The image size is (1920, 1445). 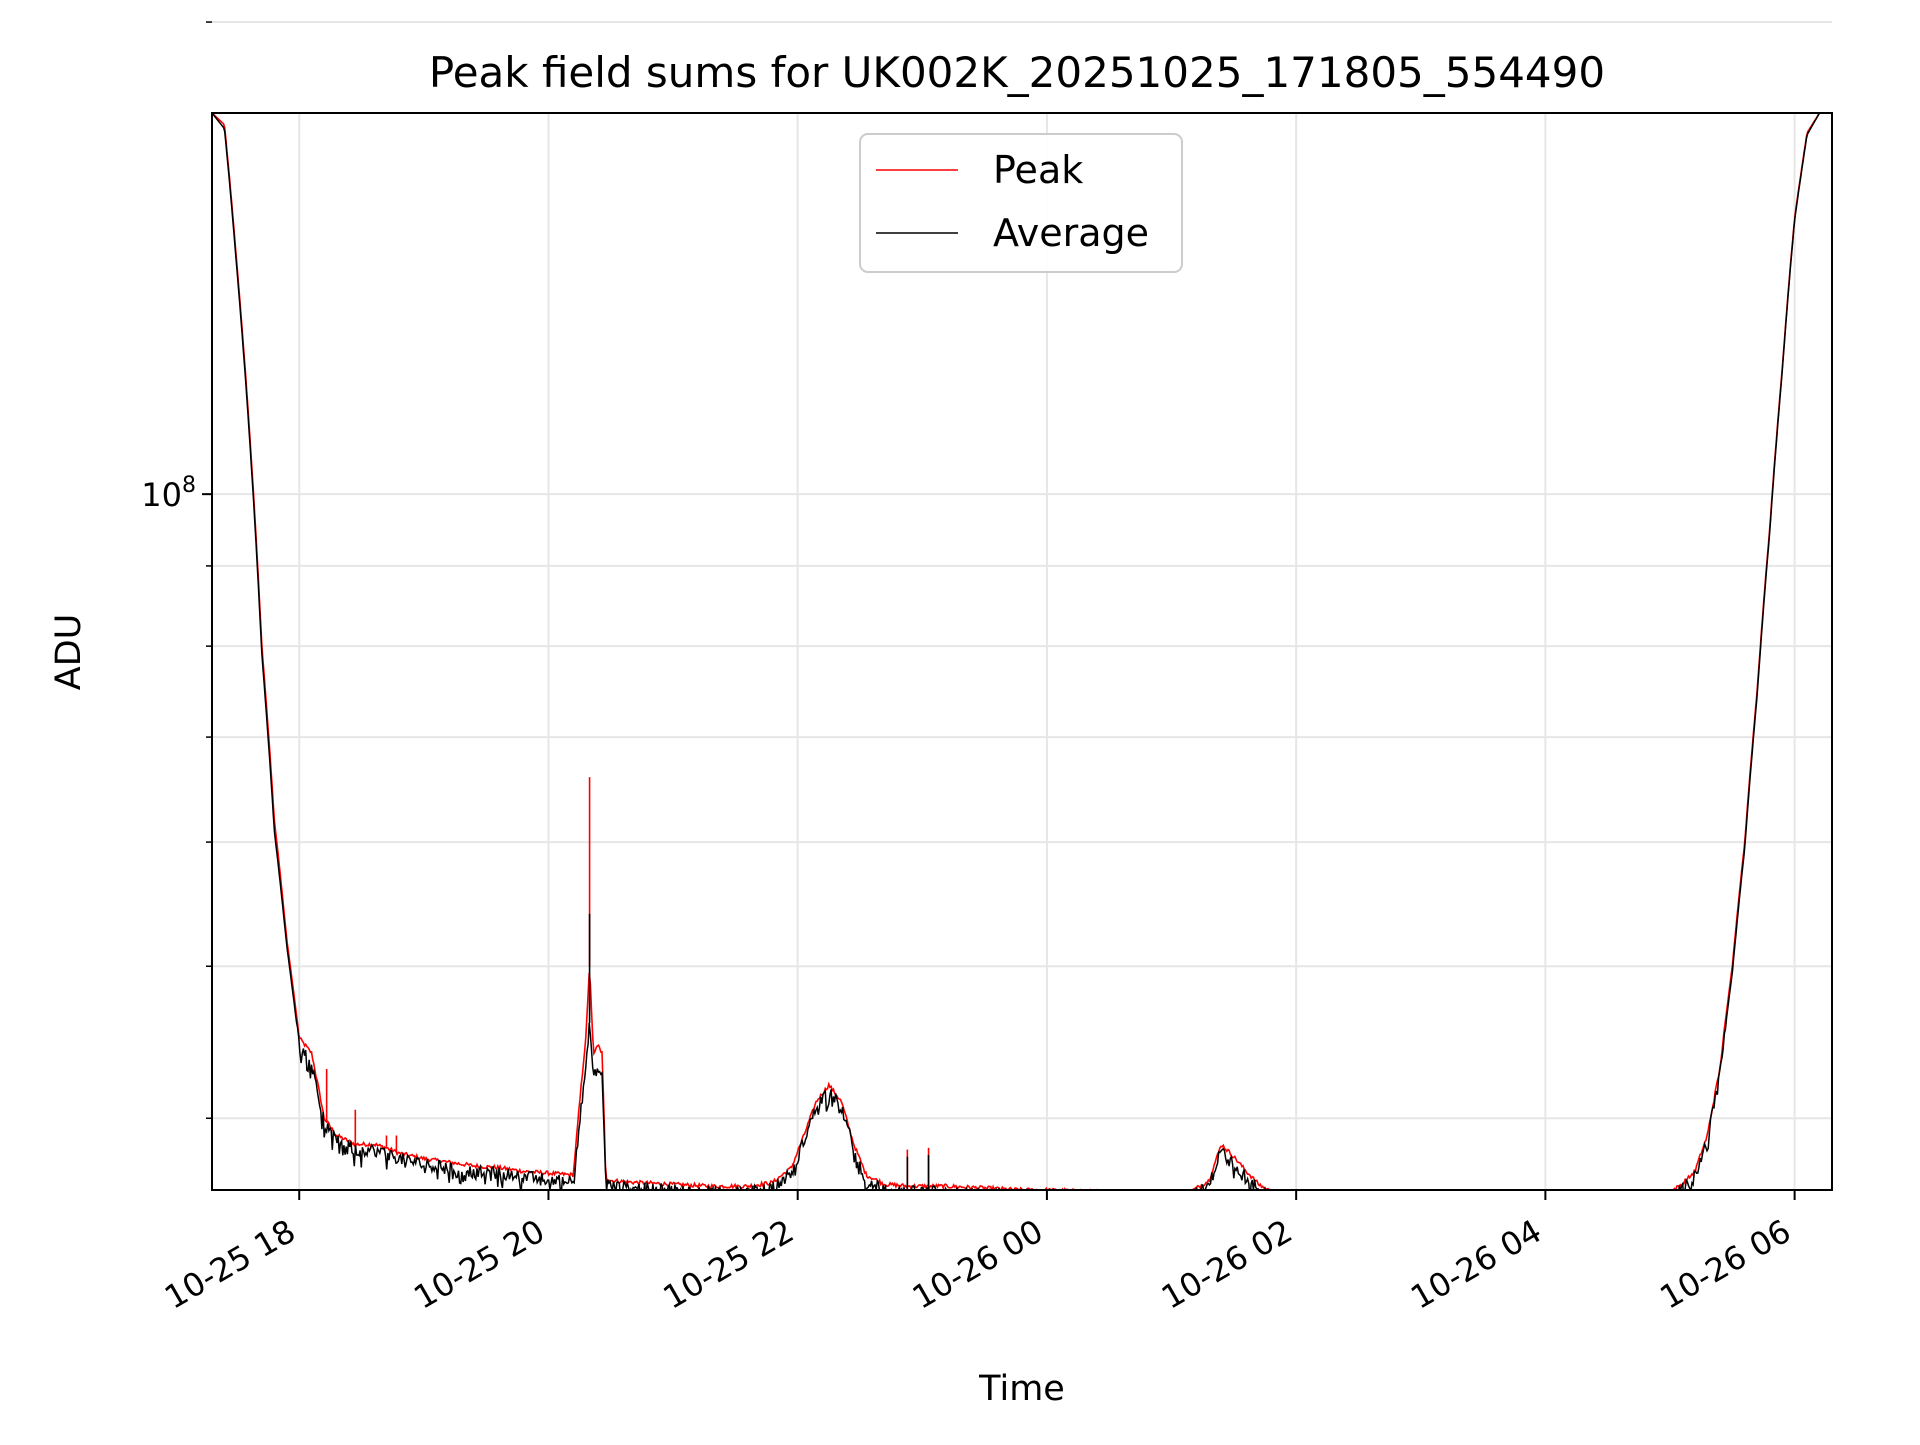 I want to click on x-axis-label: Time, so click(x=1021, y=1389).